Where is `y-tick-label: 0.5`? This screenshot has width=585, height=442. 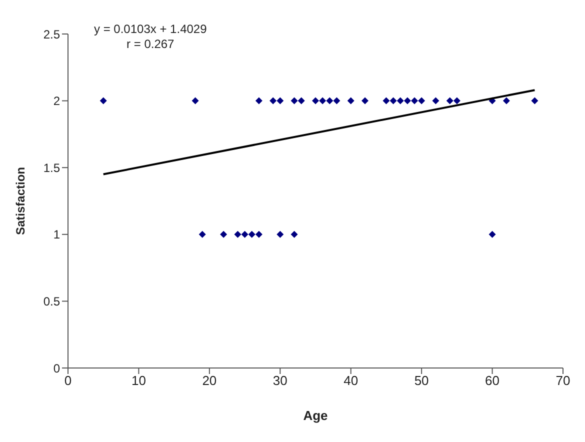 y-tick-label: 0.5 is located at coordinates (51, 301).